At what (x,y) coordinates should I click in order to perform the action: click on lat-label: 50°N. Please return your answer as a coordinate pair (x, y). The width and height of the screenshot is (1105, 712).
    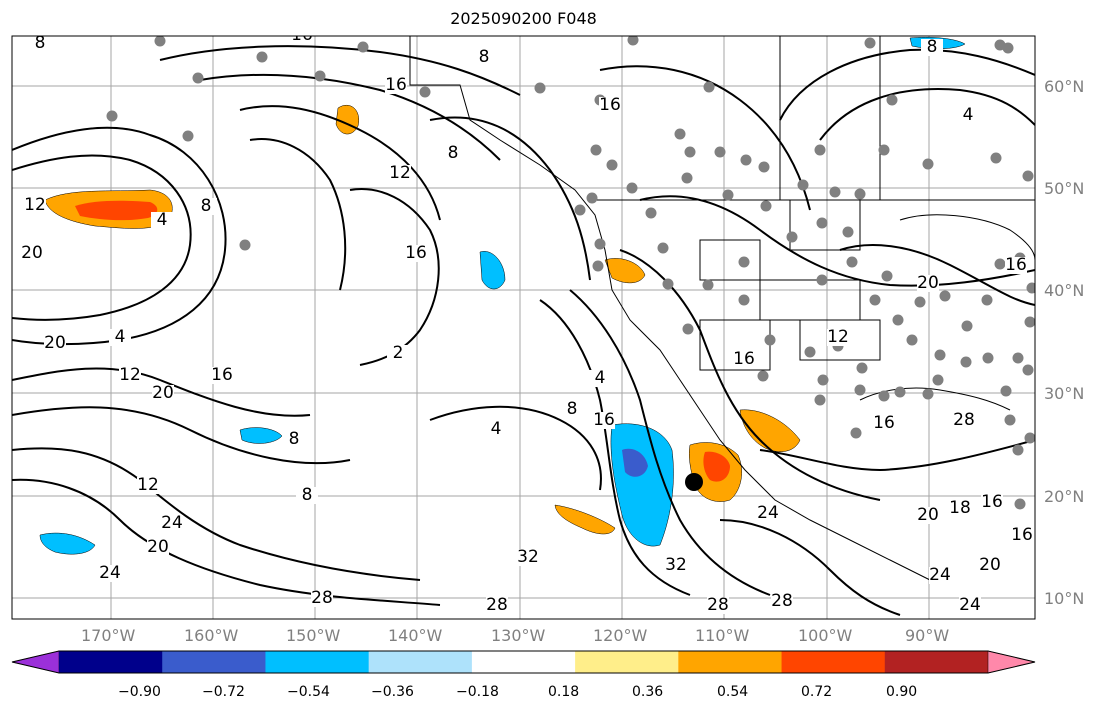
    Looking at the image, I should click on (1064, 188).